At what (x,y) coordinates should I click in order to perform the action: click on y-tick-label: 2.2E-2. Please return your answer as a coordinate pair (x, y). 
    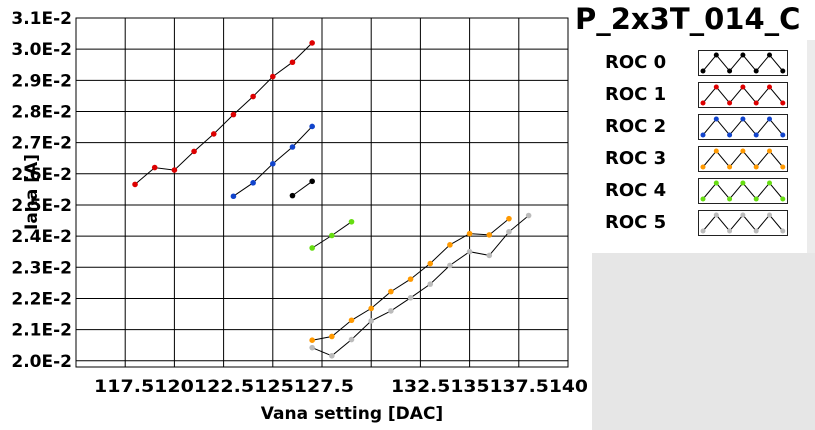
    Looking at the image, I should click on (41, 299).